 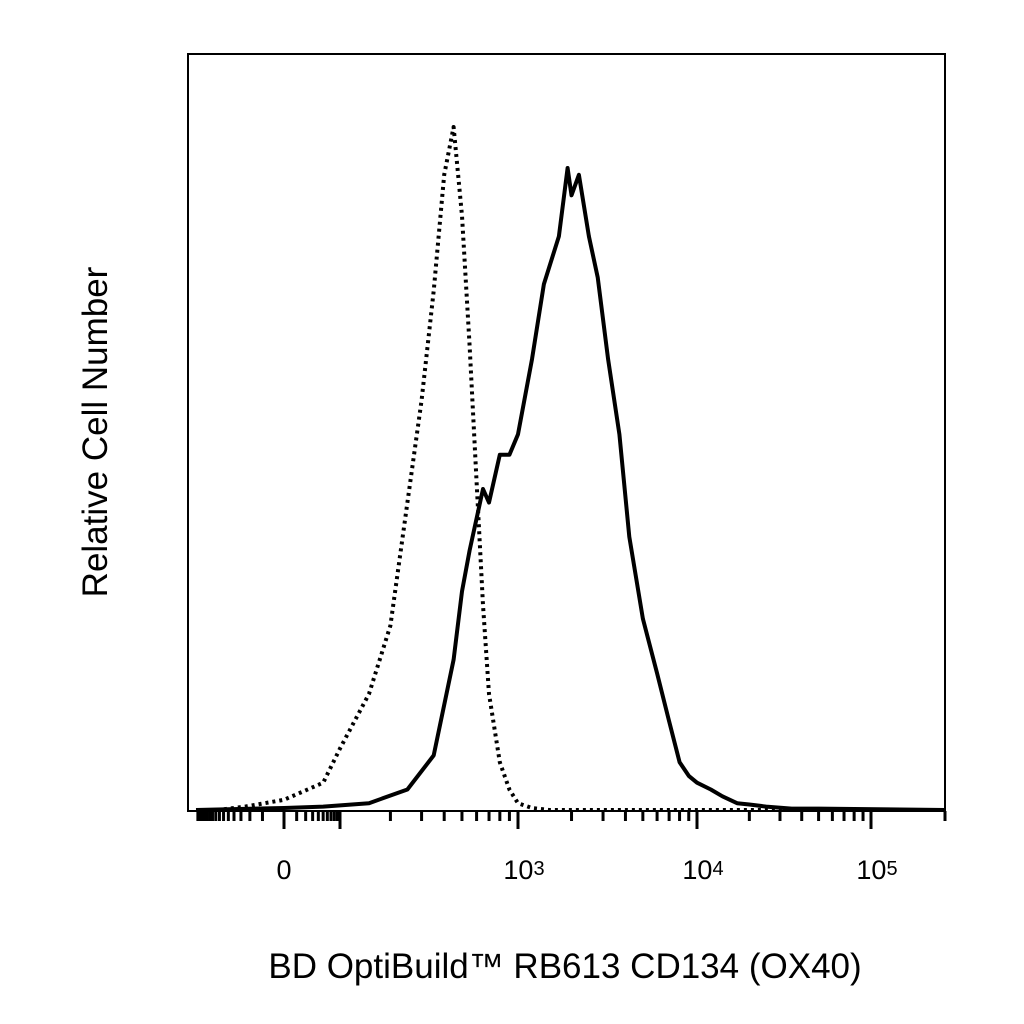 What do you see at coordinates (284, 870) in the screenshot?
I see `x-tick-label: 0` at bounding box center [284, 870].